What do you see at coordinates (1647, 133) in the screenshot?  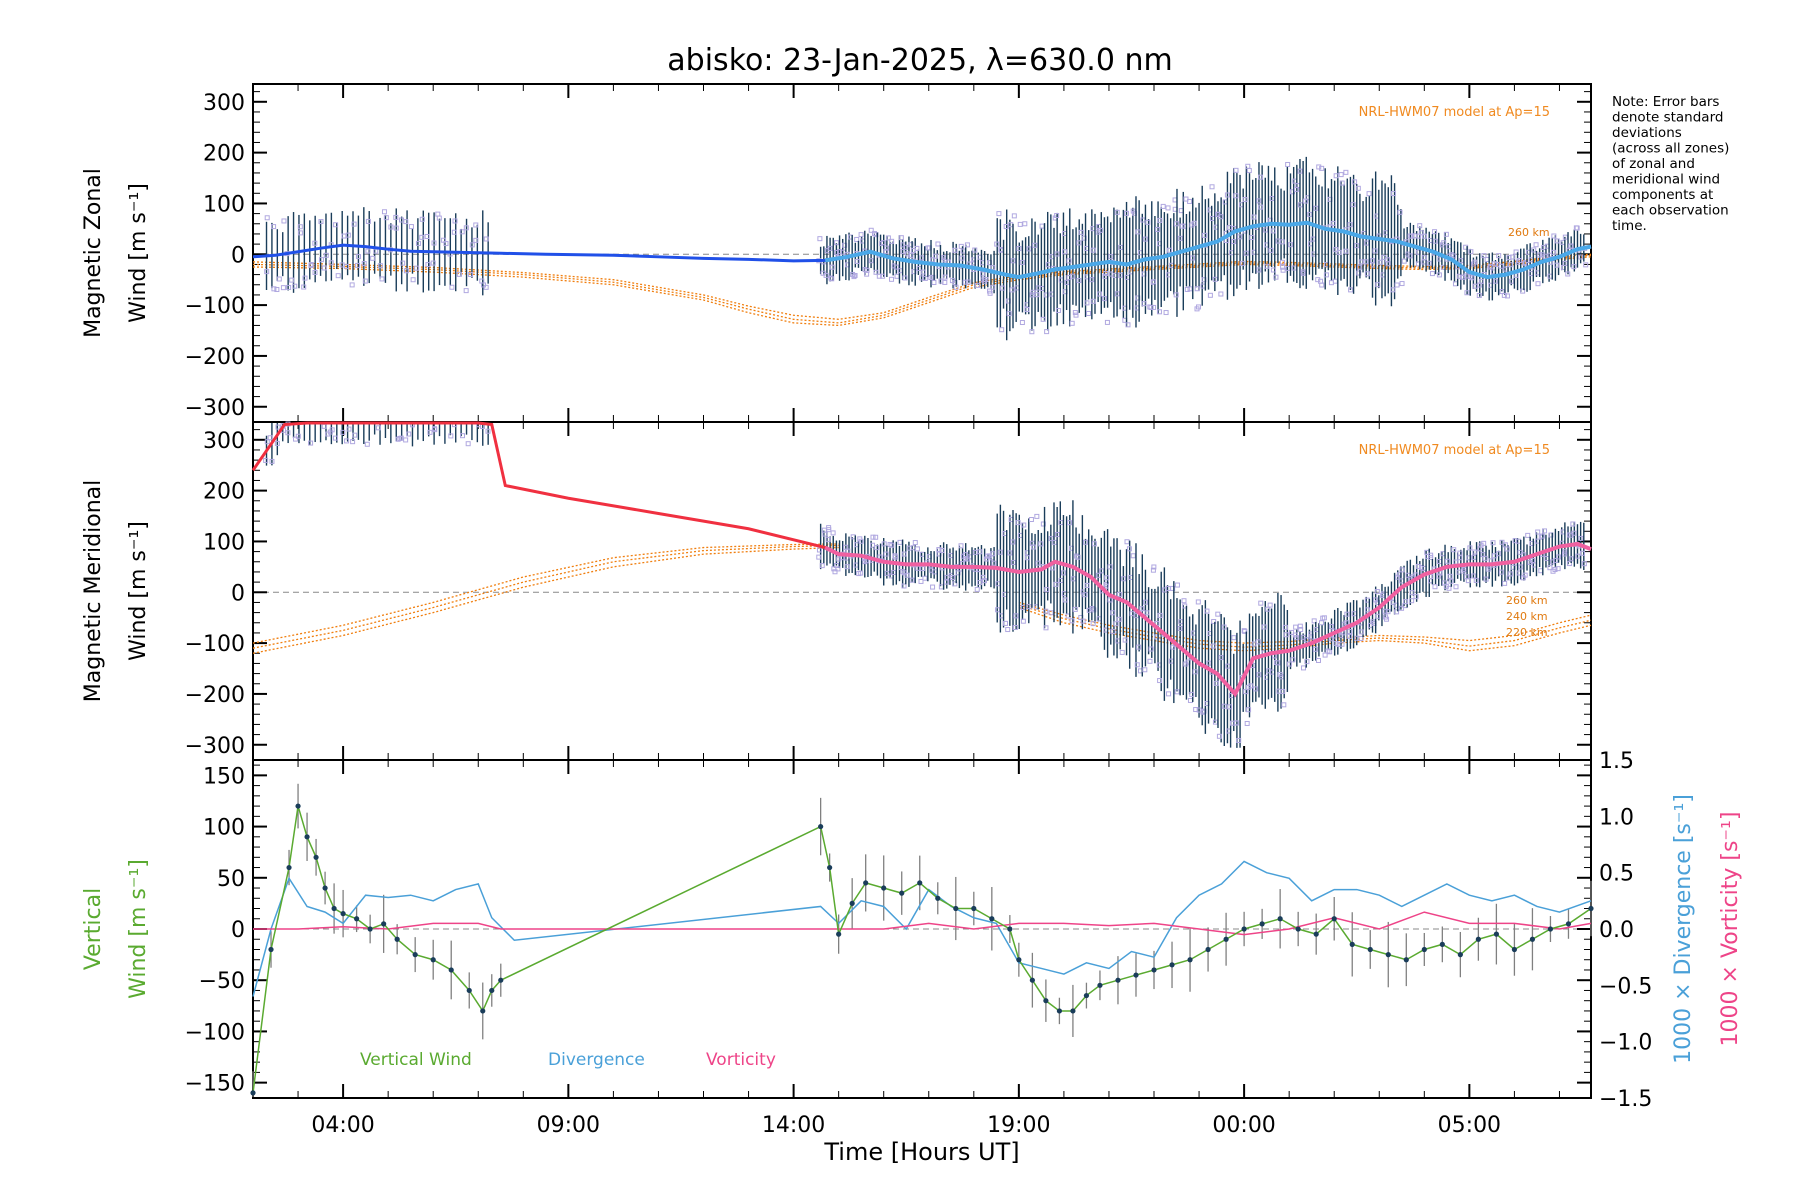 I see `note-line: deviations` at bounding box center [1647, 133].